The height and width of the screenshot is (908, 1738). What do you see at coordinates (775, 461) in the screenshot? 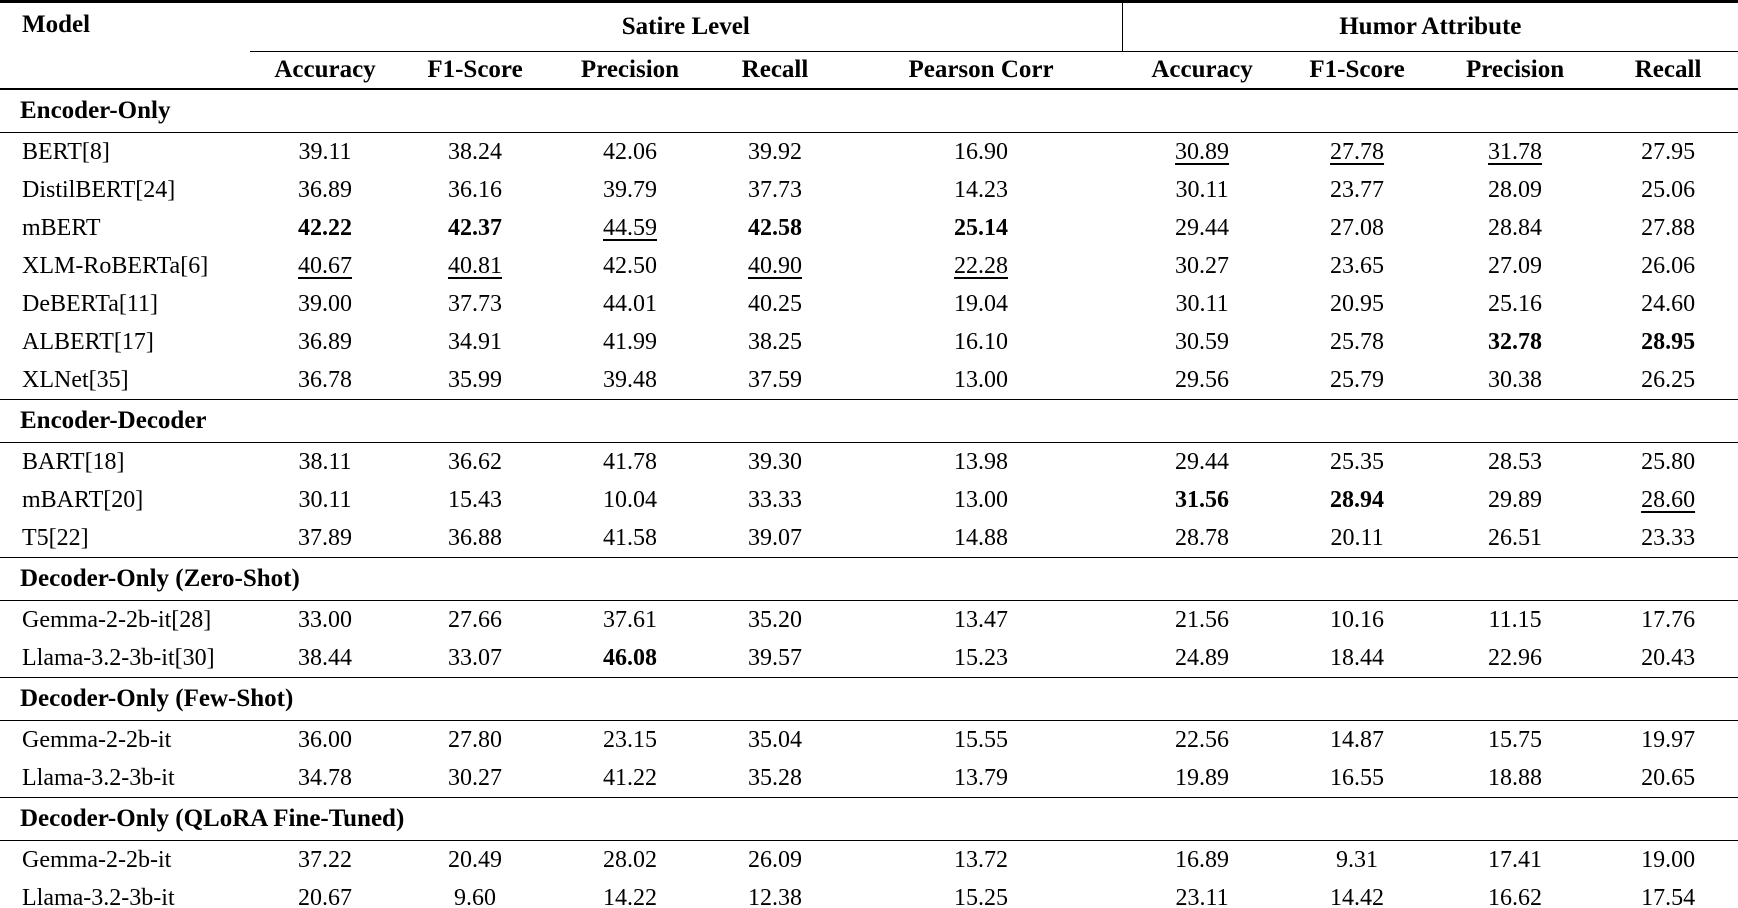
I see `metric-cell: 39.30` at bounding box center [775, 461].